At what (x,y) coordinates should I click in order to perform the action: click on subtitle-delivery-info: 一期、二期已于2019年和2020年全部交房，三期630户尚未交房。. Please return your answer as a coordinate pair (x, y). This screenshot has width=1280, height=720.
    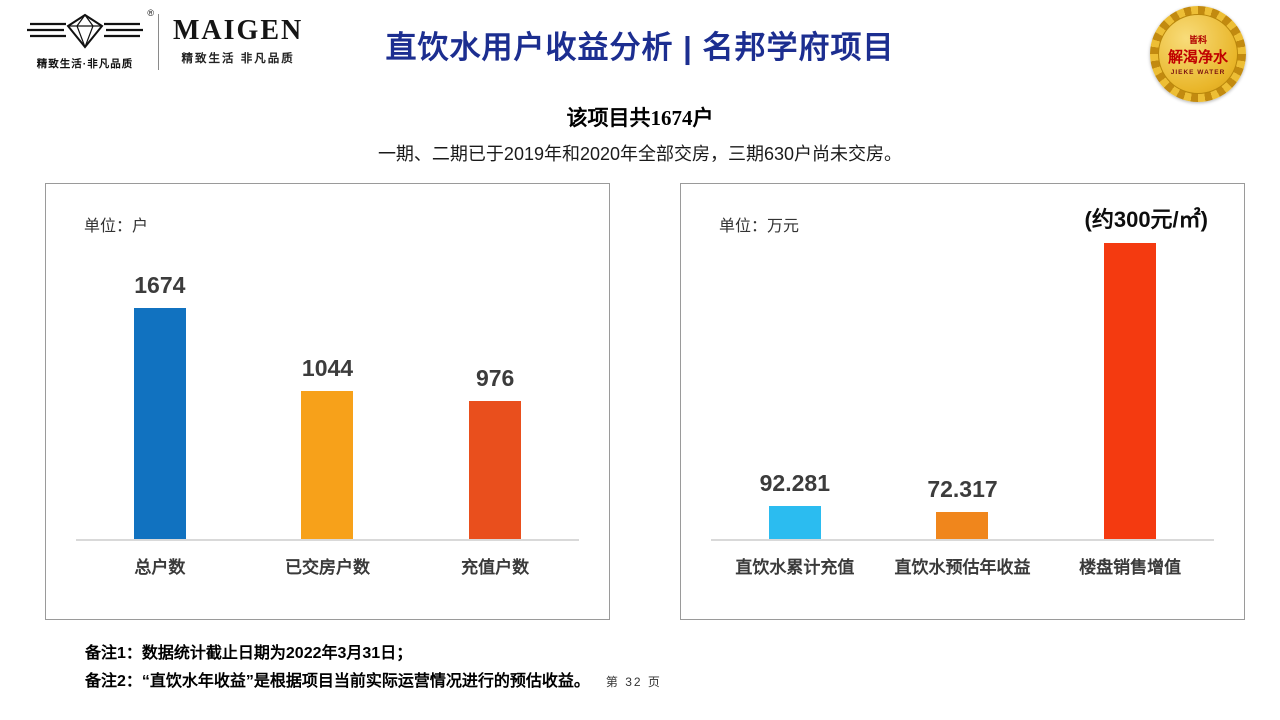
    Looking at the image, I should click on (640, 154).